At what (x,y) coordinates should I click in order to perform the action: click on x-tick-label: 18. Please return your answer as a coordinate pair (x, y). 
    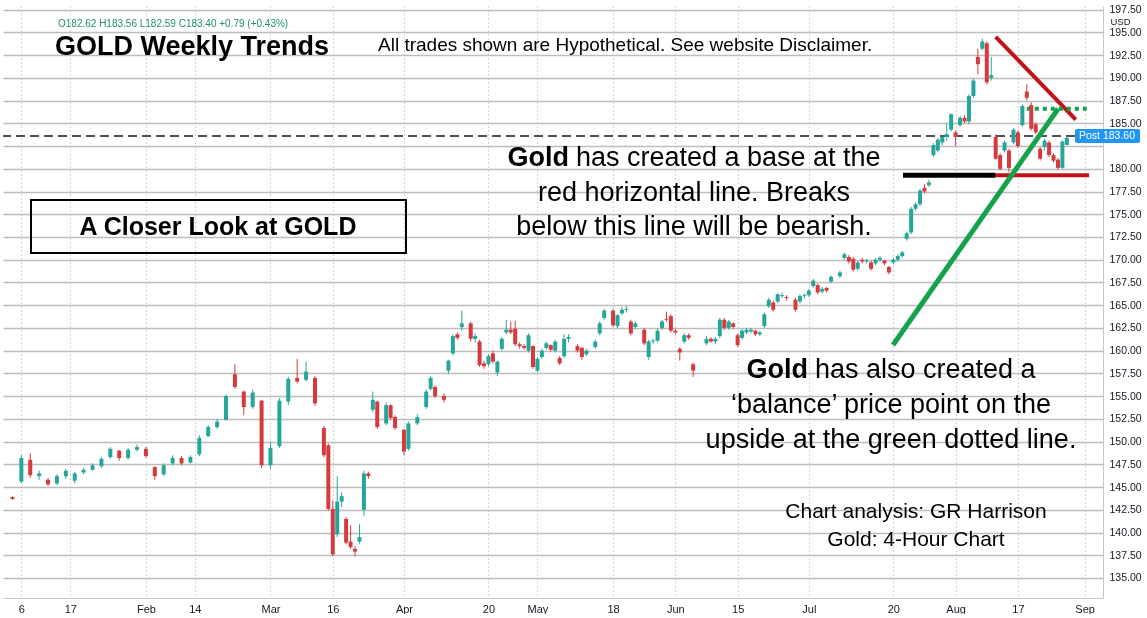
    Looking at the image, I should click on (613, 608).